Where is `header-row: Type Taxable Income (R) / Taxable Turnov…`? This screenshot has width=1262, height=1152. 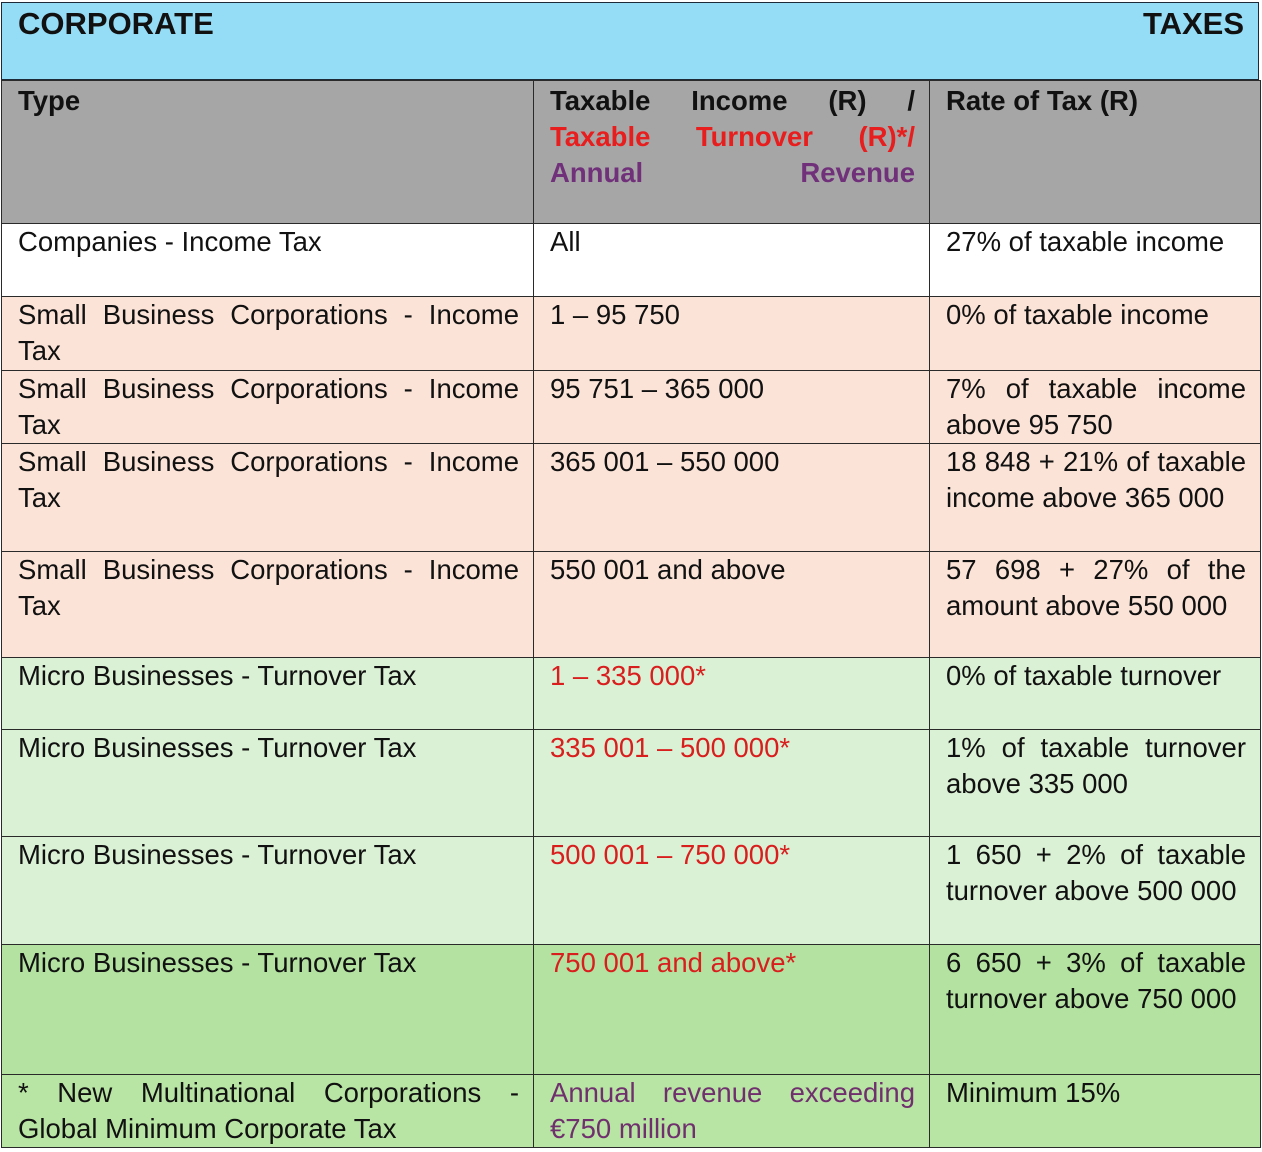 header-row: Type Taxable Income (R) / Taxable Turnov… is located at coordinates (631, 152).